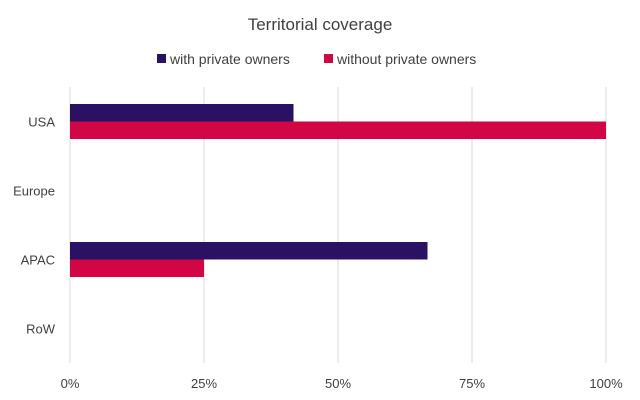 The width and height of the screenshot is (640, 400). Describe the element at coordinates (41, 122) in the screenshot. I see `category-label: USA` at that location.